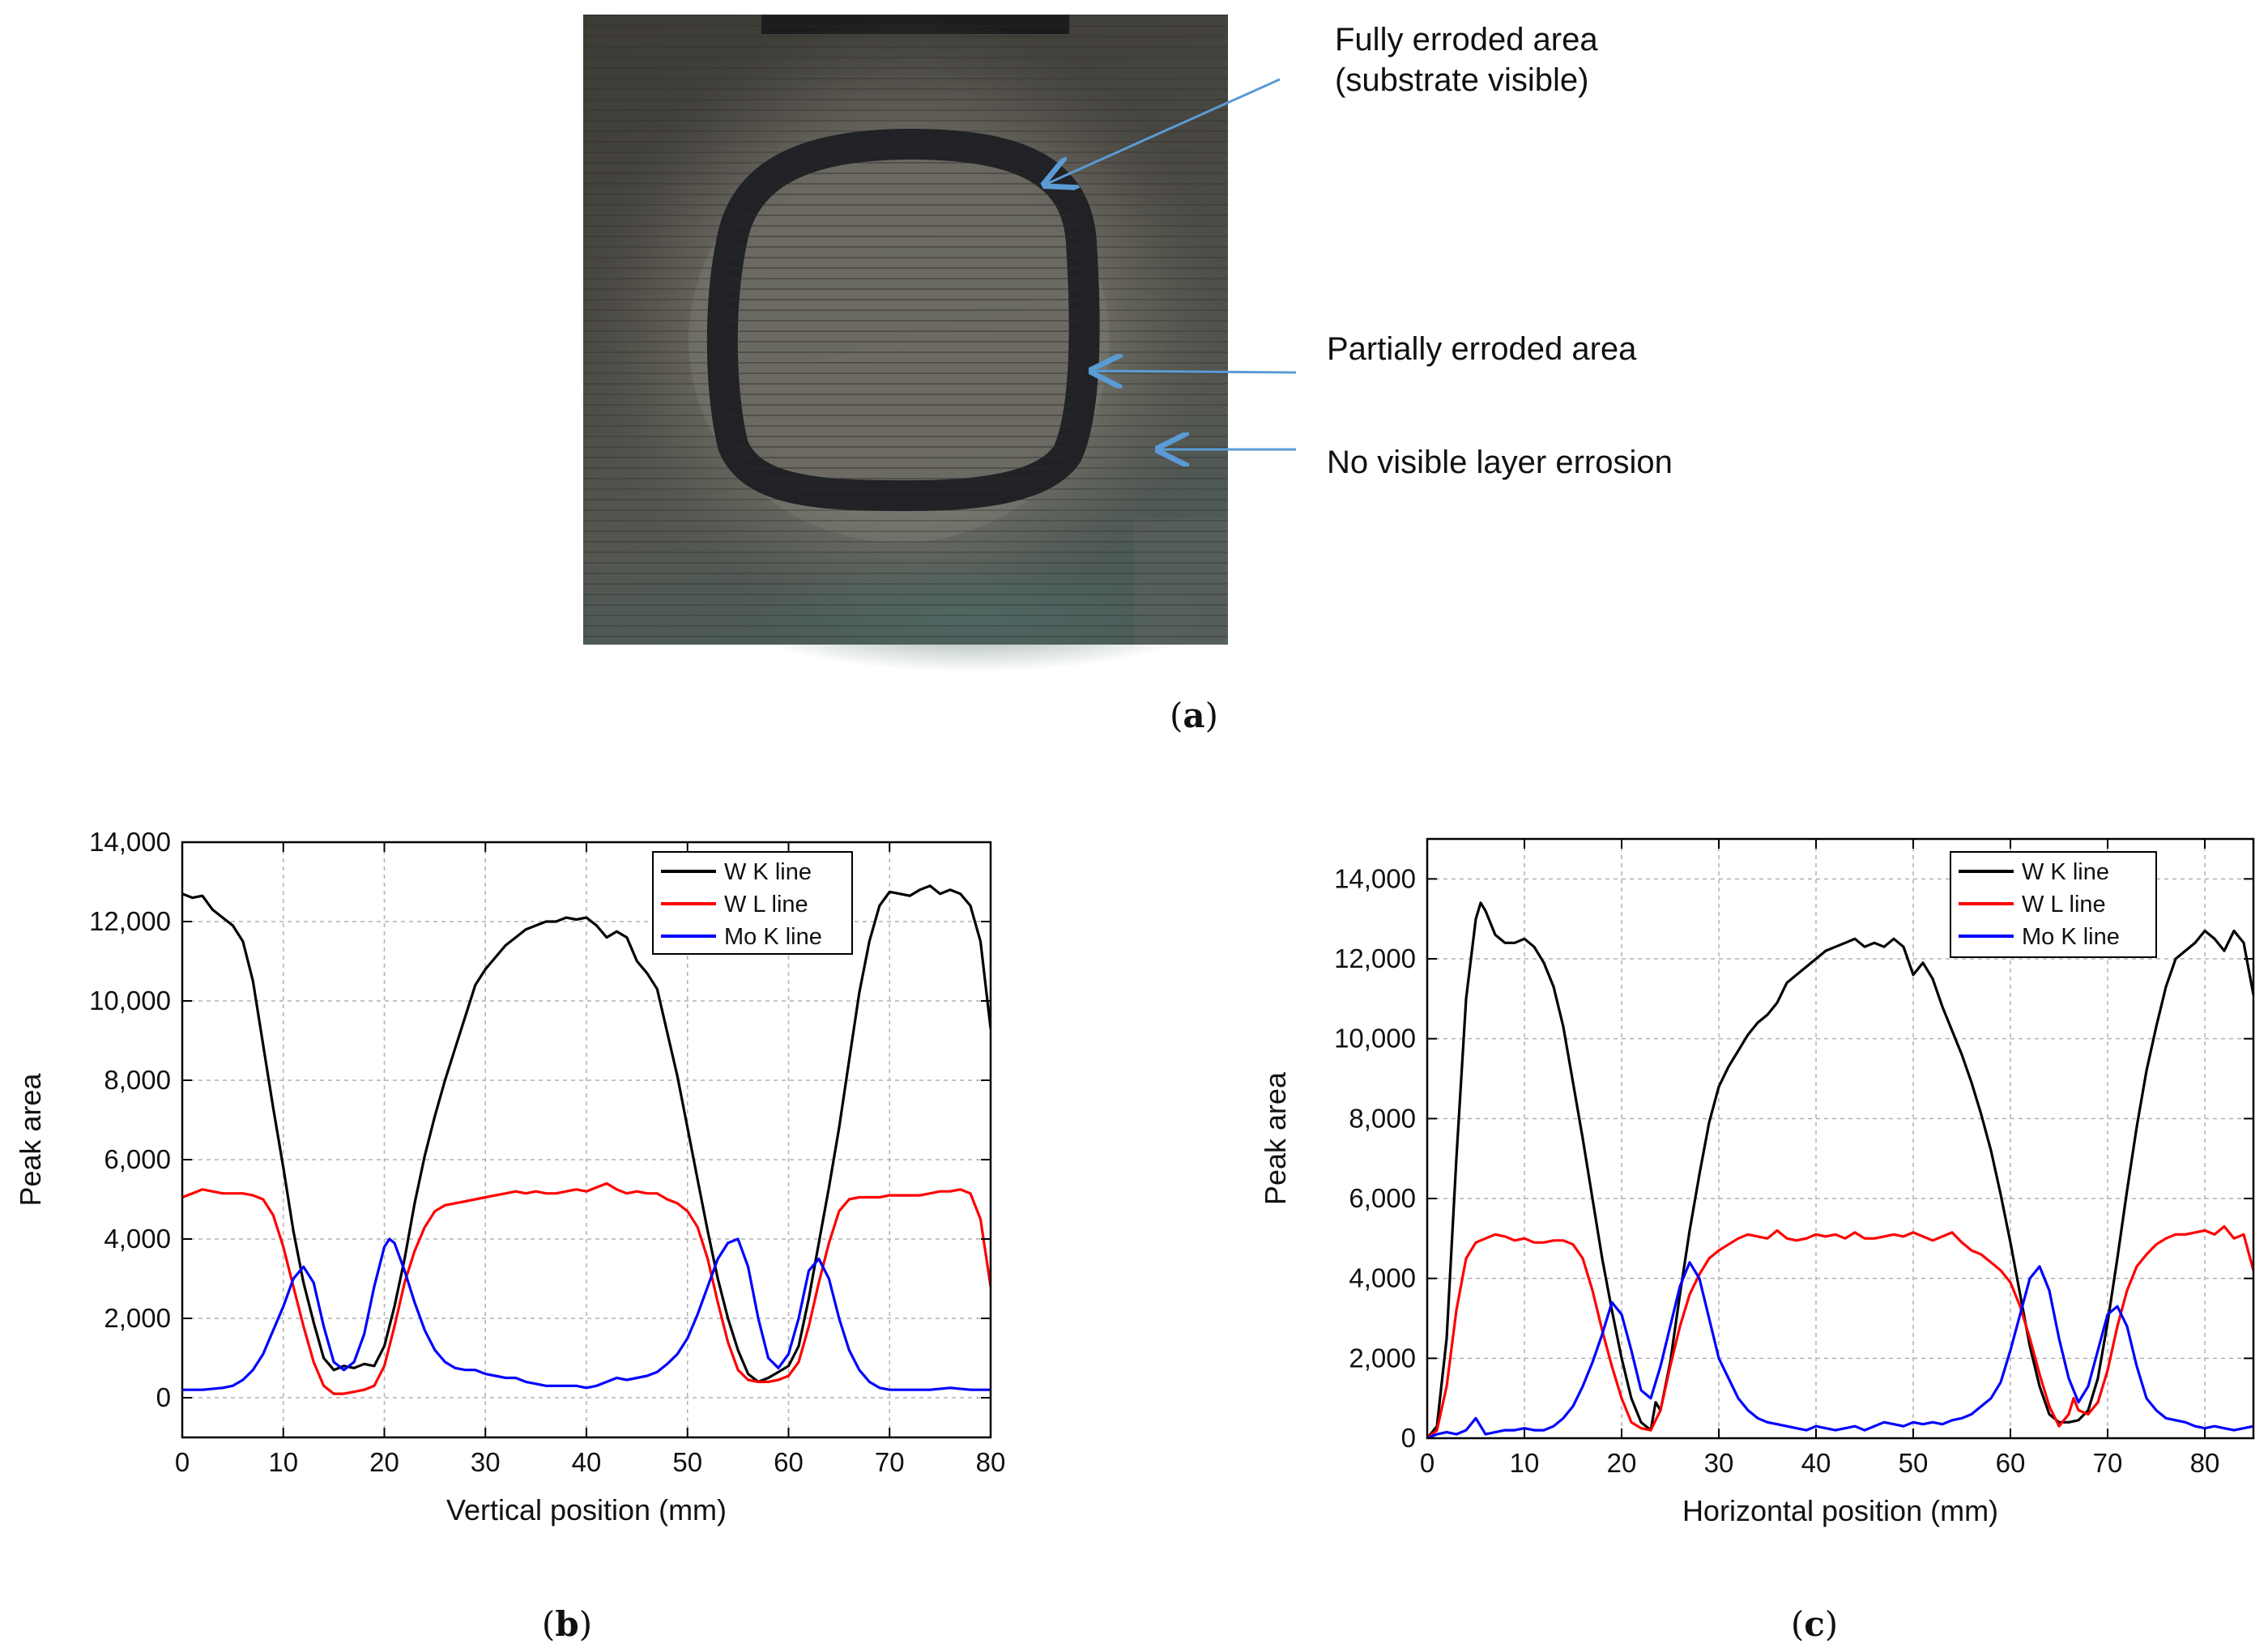 The image size is (2268, 1652). I want to click on plot-frame, so click(1840, 1138).